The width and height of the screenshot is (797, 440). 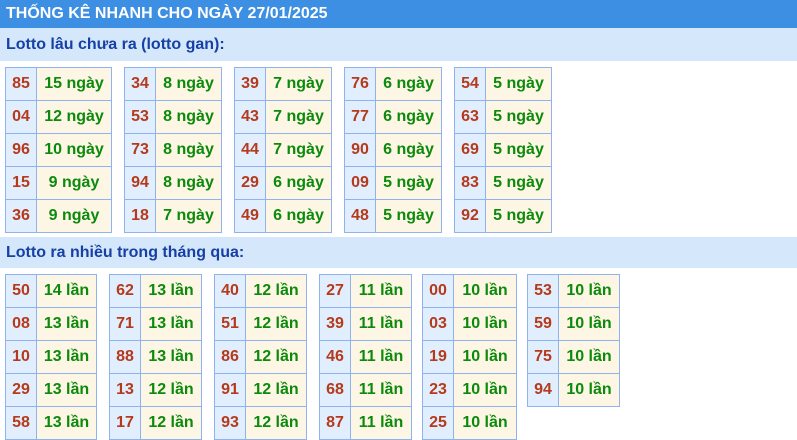 What do you see at coordinates (74, 117) in the screenshot?
I see `count-cell: 12 ngày` at bounding box center [74, 117].